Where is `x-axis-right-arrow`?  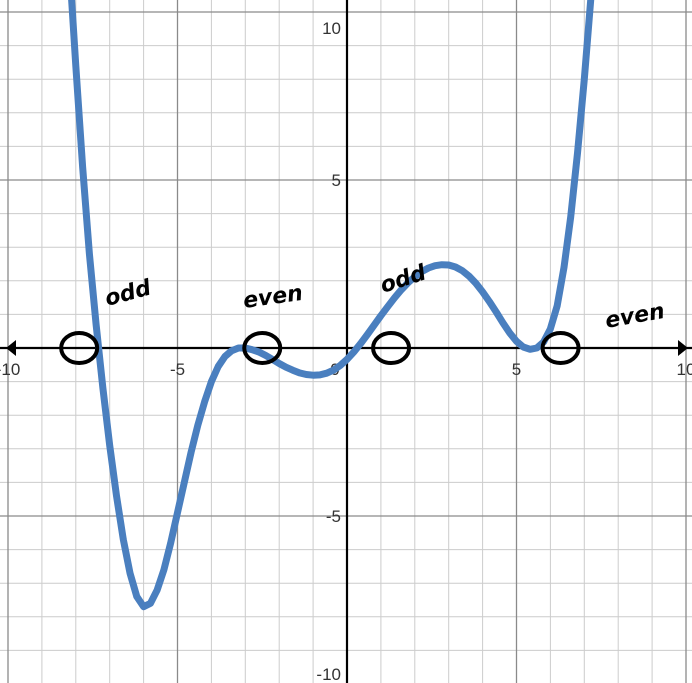 x-axis-right-arrow is located at coordinates (683, 348).